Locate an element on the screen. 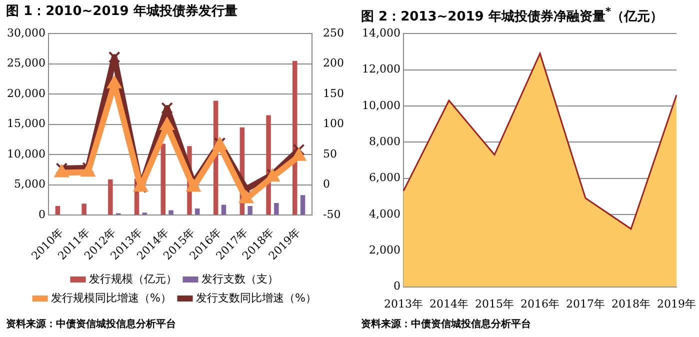  y-tick-label: 15,000 is located at coordinates (26, 123).